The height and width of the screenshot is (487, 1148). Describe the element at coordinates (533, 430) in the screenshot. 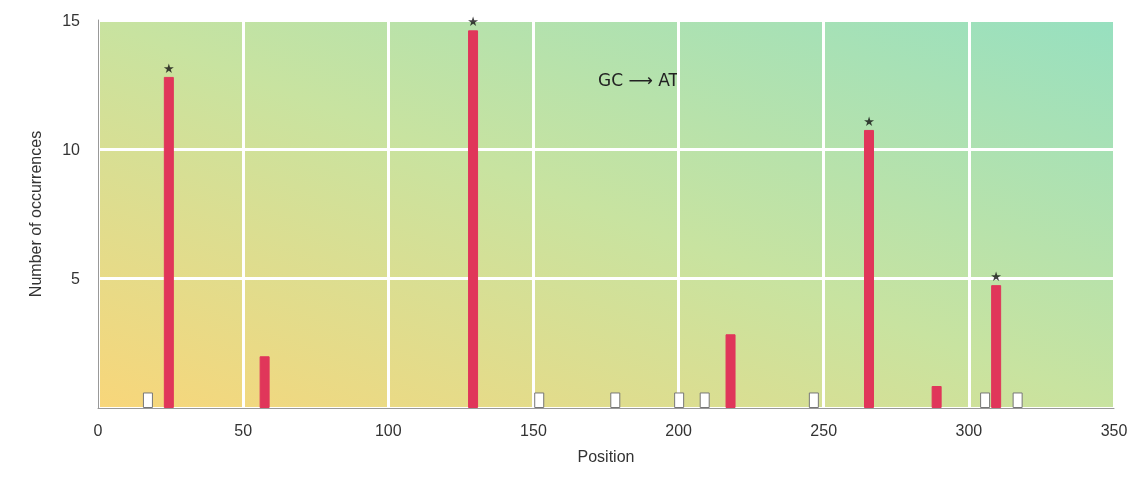

I see `x-tick-label: 150` at that location.